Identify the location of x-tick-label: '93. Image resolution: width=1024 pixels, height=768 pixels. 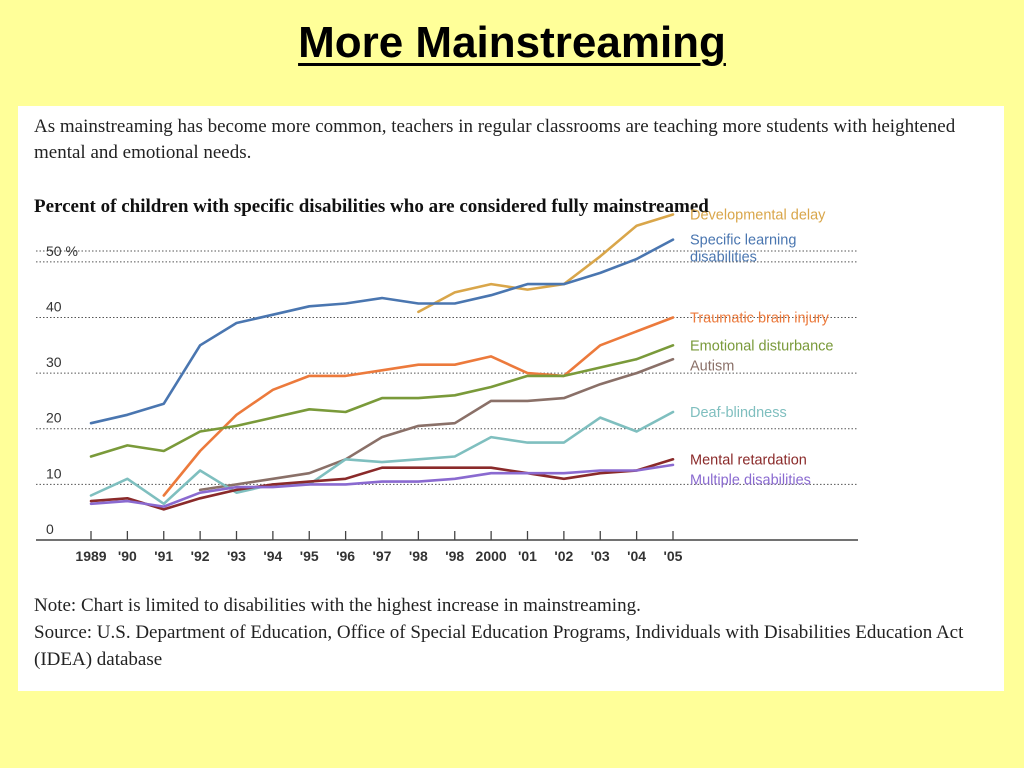
(236, 556).